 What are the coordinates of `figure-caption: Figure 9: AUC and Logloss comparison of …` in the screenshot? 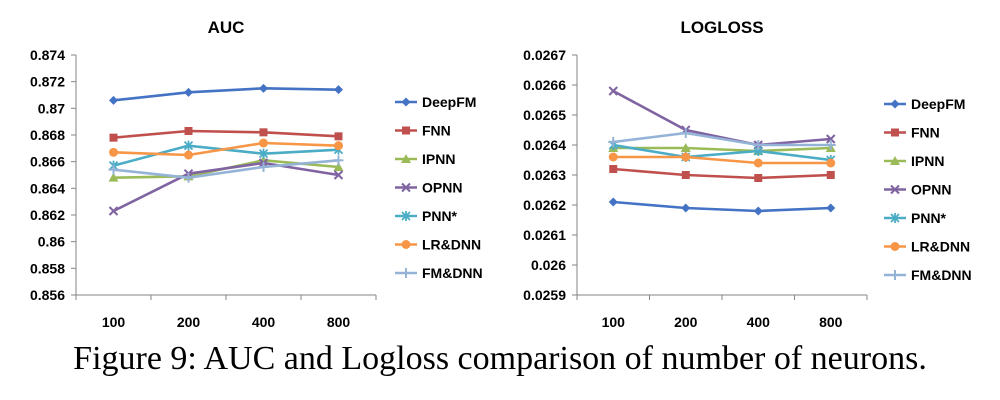 It's located at (500, 358).